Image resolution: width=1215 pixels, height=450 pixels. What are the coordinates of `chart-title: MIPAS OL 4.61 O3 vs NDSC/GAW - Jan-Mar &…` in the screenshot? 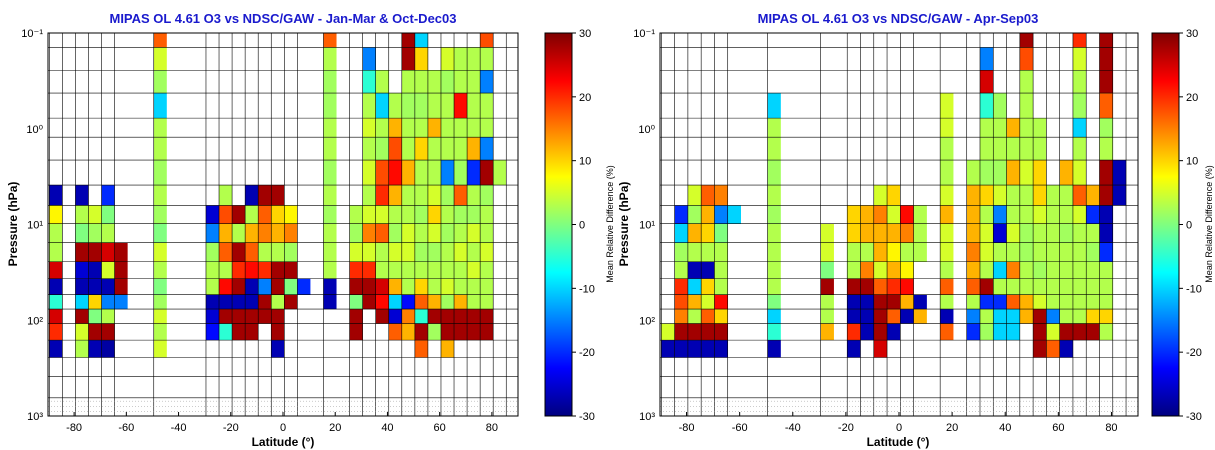 It's located at (282, 18).